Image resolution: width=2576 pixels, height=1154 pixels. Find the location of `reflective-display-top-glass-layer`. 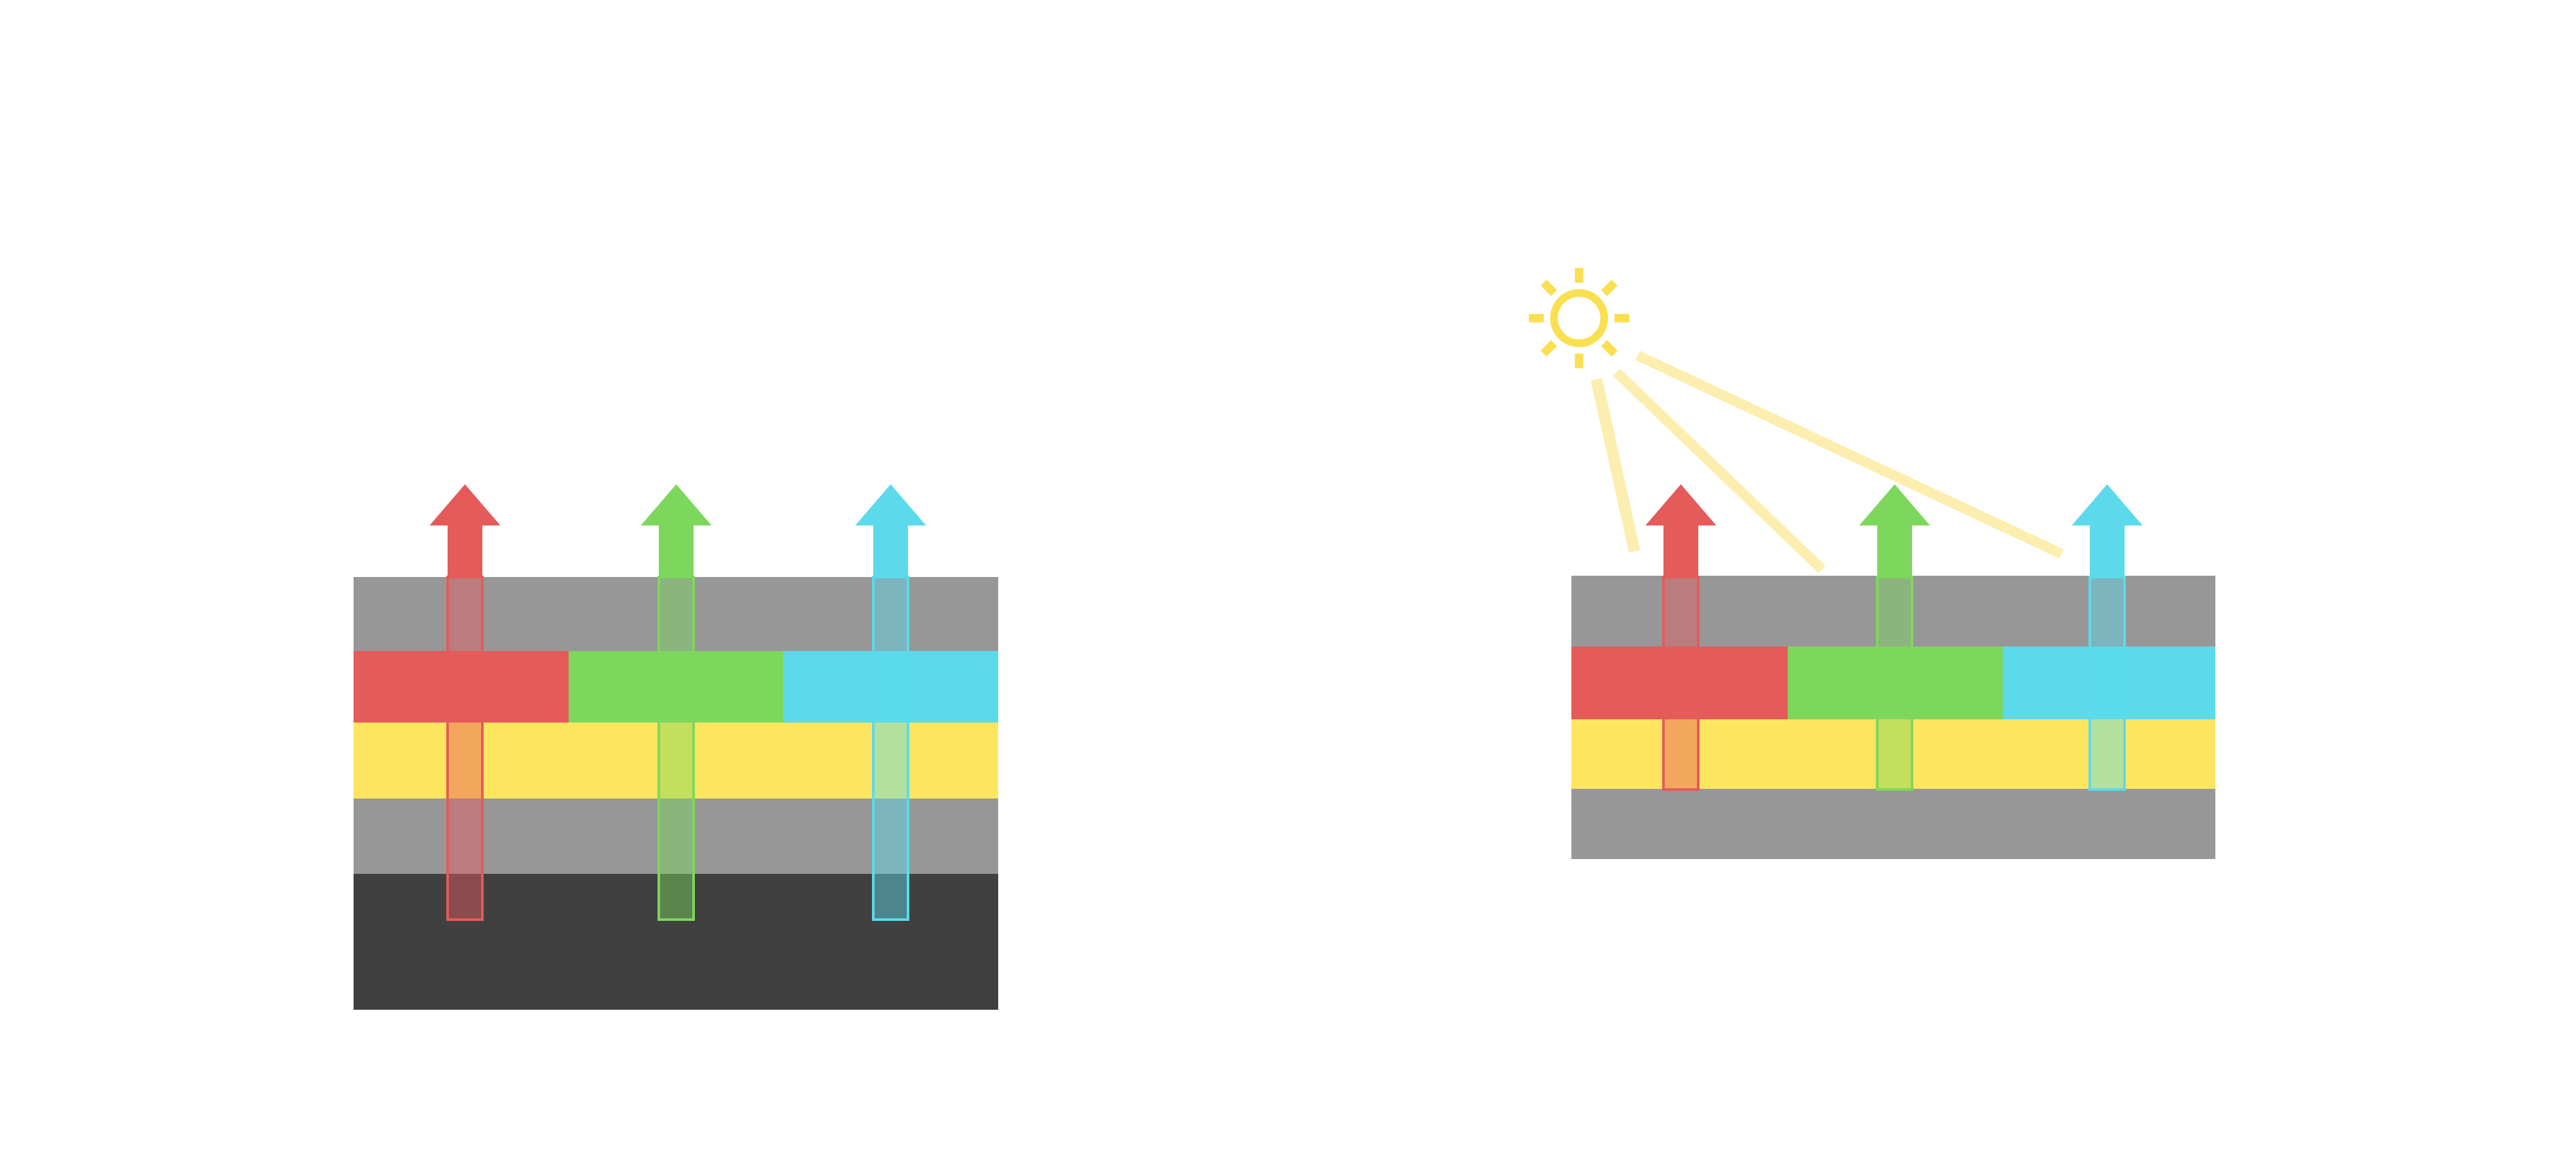

reflective-display-top-glass-layer is located at coordinates (1893, 611).